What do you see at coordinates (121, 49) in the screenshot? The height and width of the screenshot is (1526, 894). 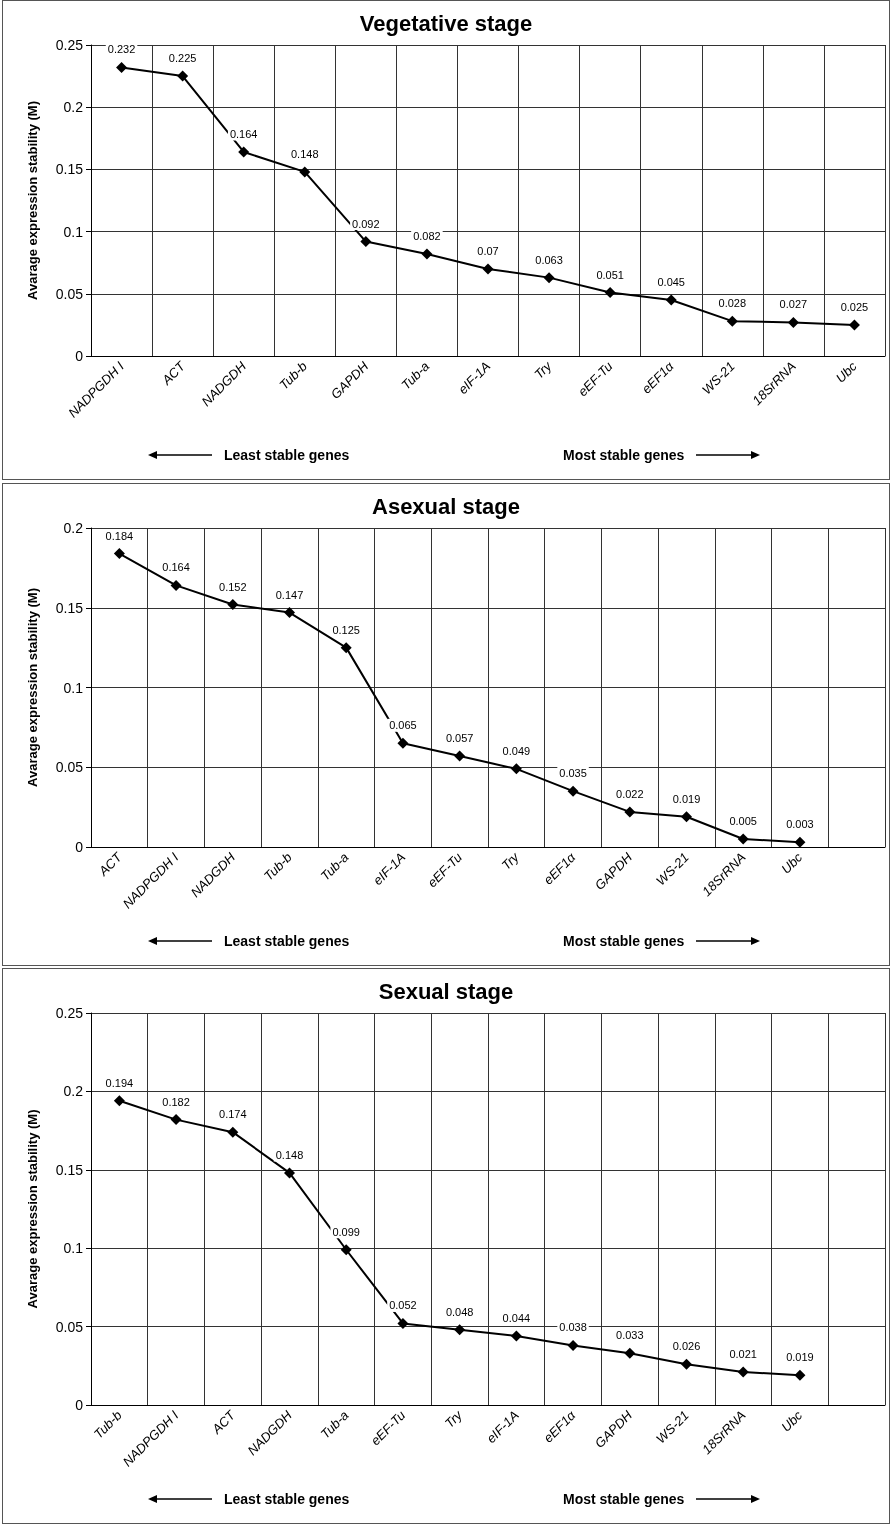 I see `data-label: 0.232` at bounding box center [121, 49].